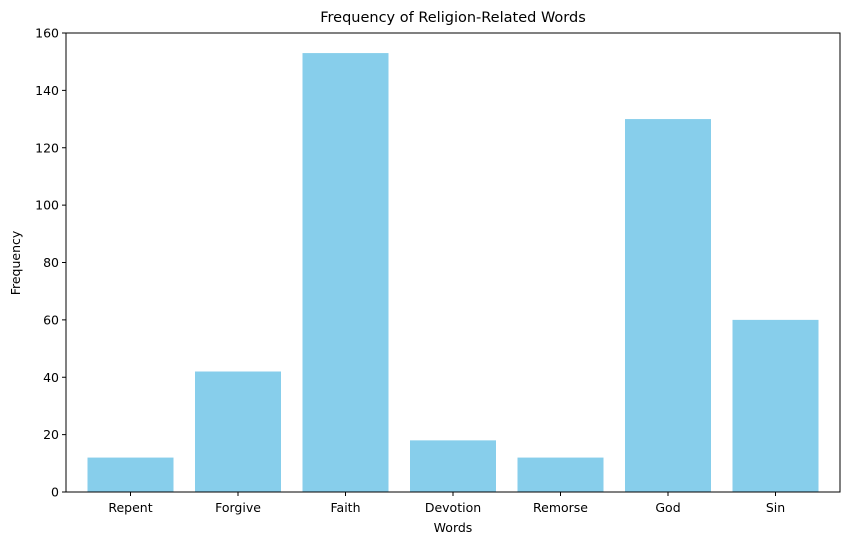  Describe the element at coordinates (51, 377) in the screenshot. I see `y-tick-label: 40` at that location.